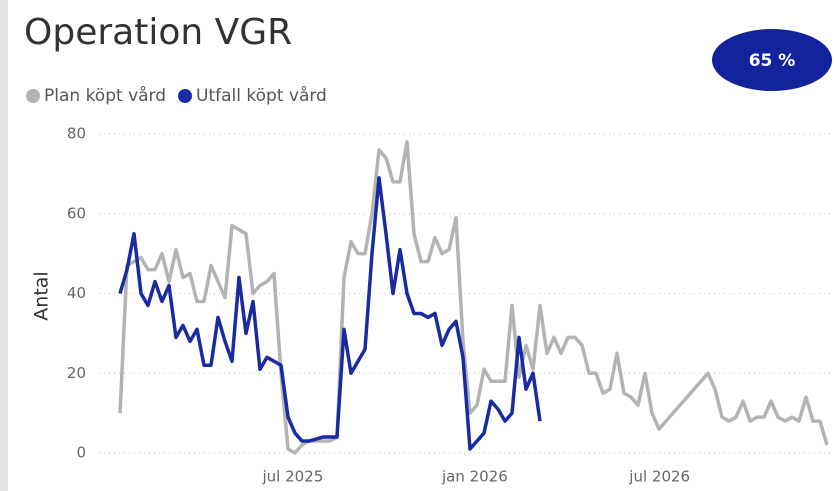  Describe the element at coordinates (474, 477) in the screenshot. I see `x-tick-label: jan 2026` at that location.